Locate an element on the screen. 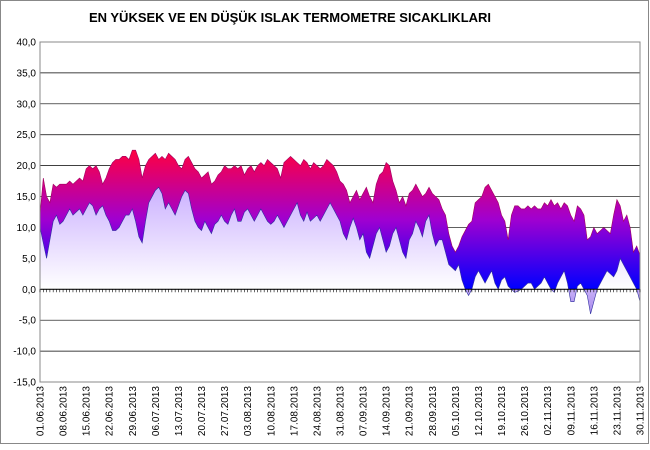  y-tick-label: 35,0 is located at coordinates (27, 73).